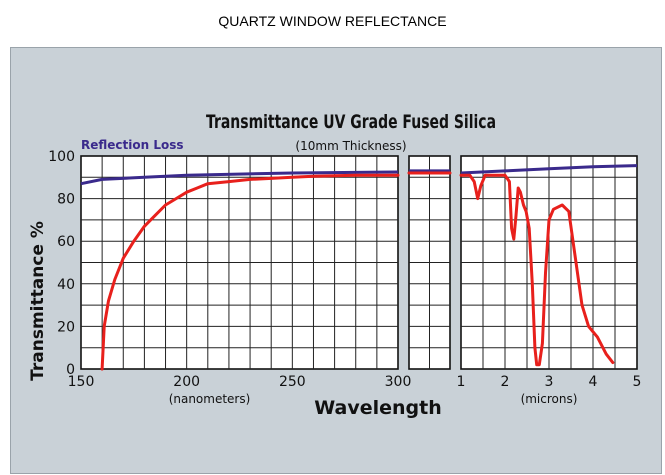  Describe the element at coordinates (66, 285) in the screenshot. I see `y-tick-label: 40` at that location.